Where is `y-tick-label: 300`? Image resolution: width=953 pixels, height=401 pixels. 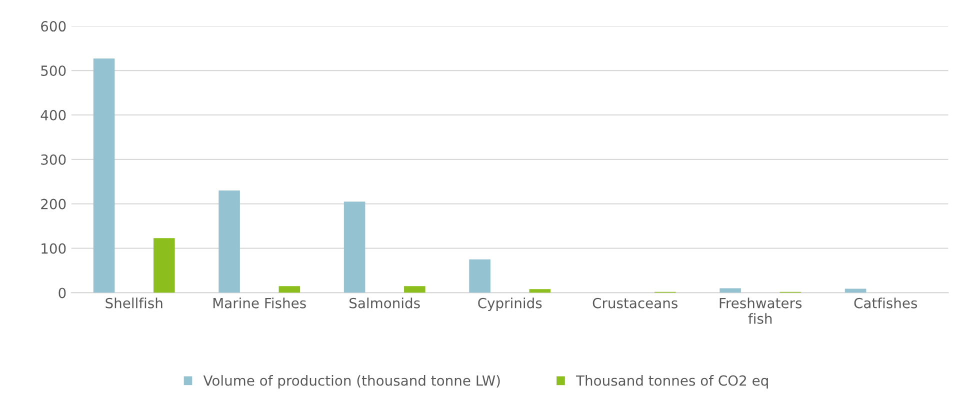 y-tick-label: 300 is located at coordinates (53, 159).